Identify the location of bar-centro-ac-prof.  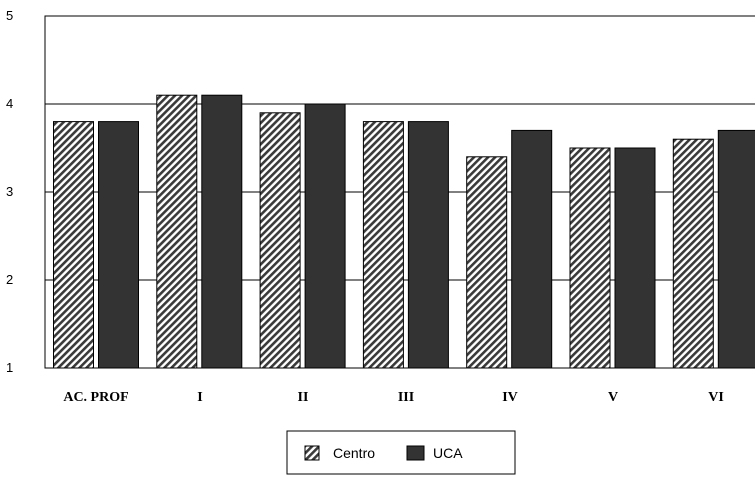
(73, 245).